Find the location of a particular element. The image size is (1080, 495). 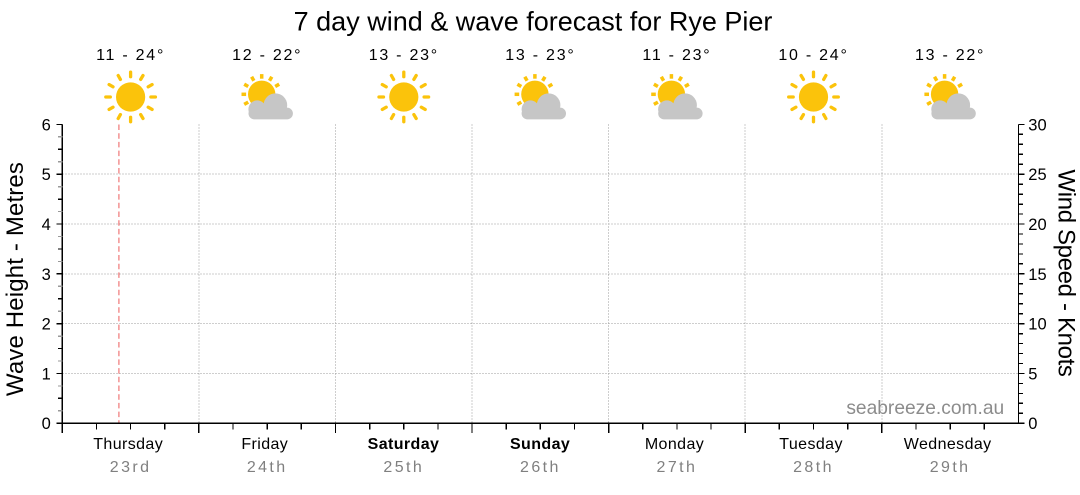

svg-text: 20 is located at coordinates (1037, 225).